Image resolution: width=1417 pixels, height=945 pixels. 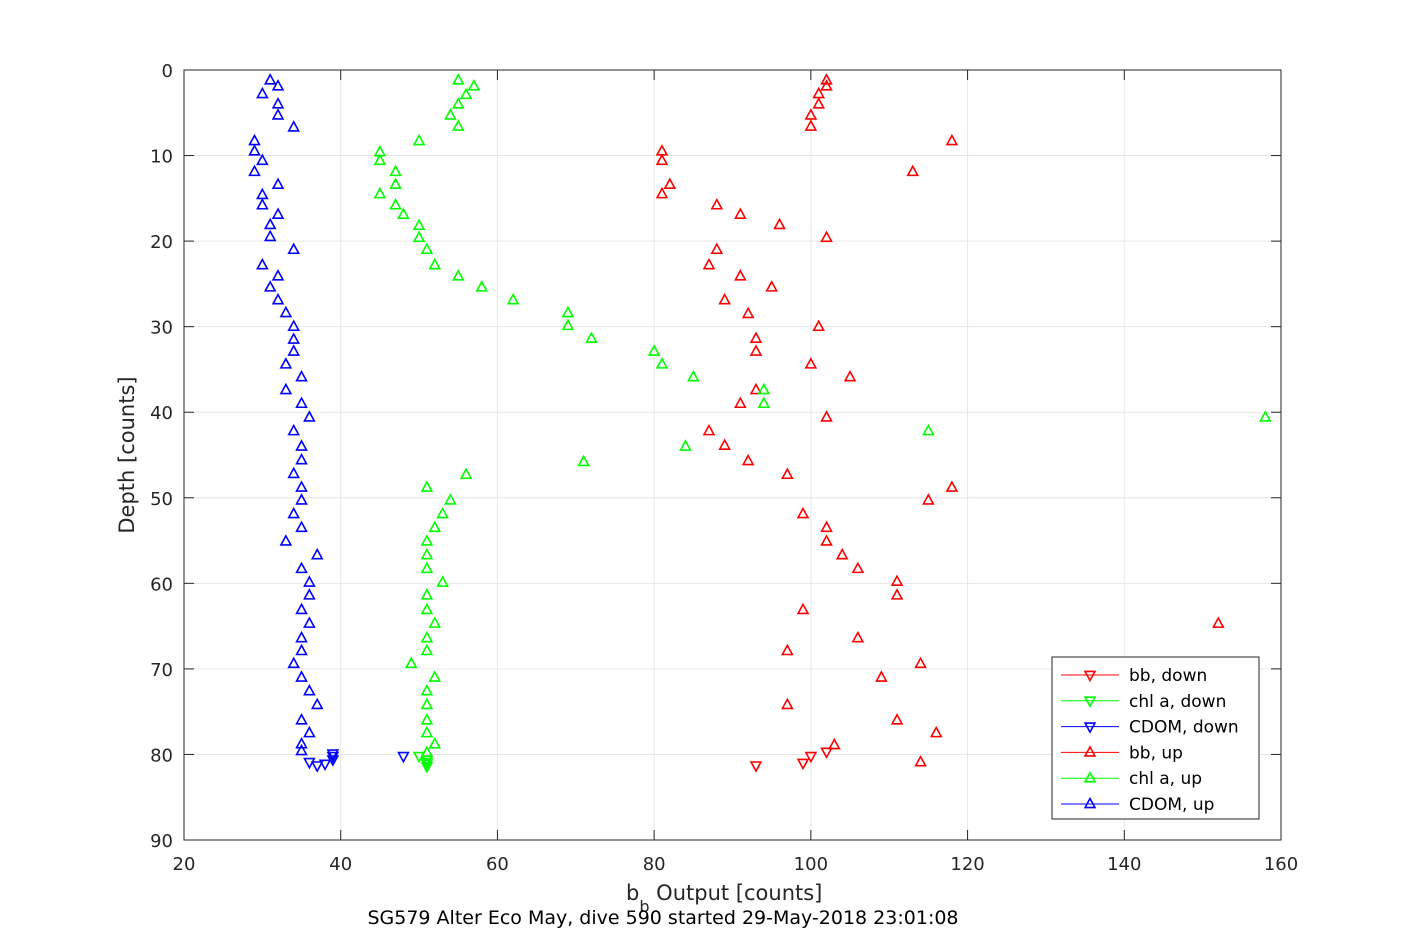 I want to click on y-tick-label: 20, so click(x=161, y=242).